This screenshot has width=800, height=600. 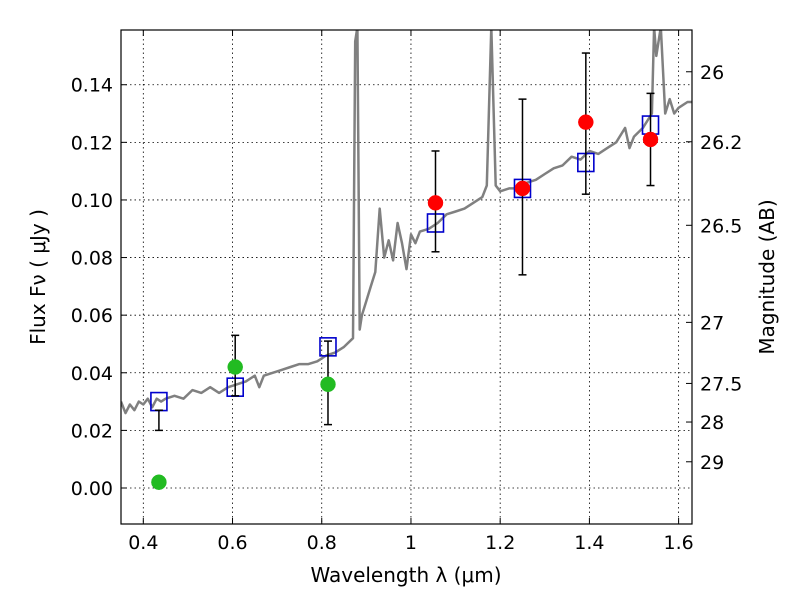 What do you see at coordinates (767, 276) in the screenshot?
I see `right-axis-label: Magnitude (AB)` at bounding box center [767, 276].